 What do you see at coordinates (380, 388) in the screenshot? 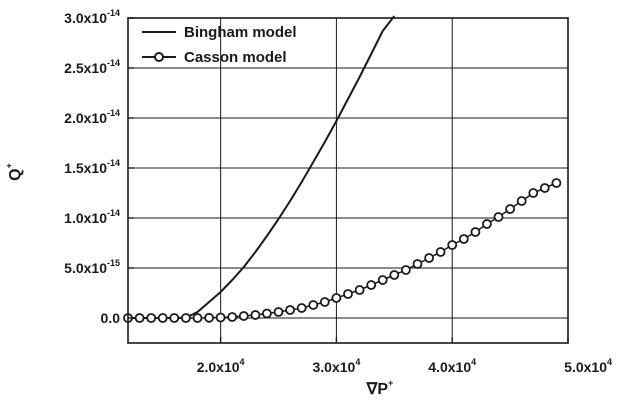
I see `x-axis-label: ∇P+` at bounding box center [380, 388].